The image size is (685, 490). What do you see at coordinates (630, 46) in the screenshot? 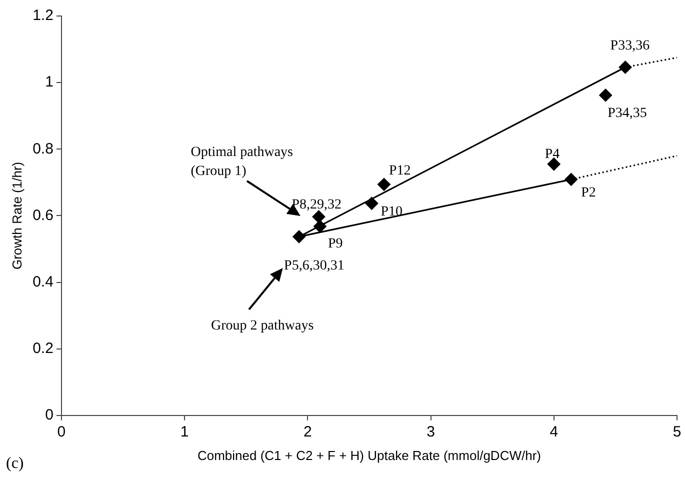
I see `annotation: P33,36` at bounding box center [630, 46].